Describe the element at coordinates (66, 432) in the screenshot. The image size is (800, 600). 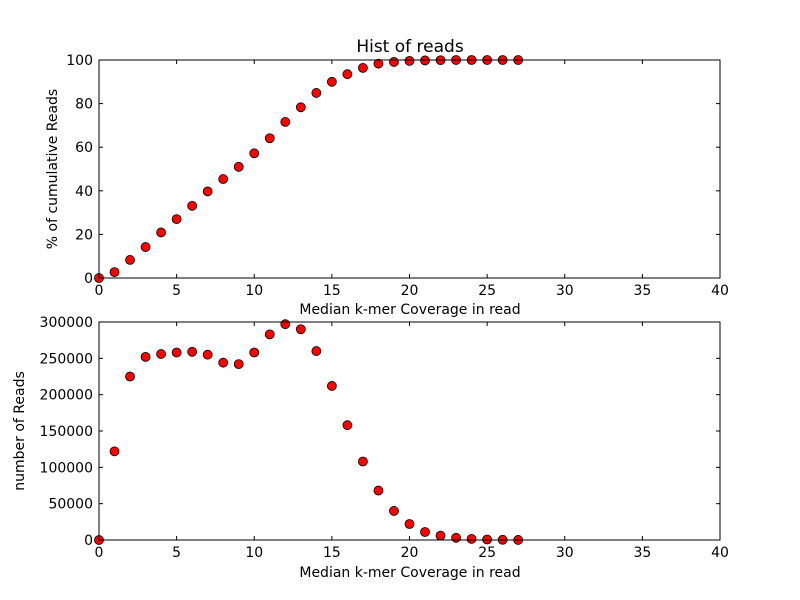
I see `y-tick-label: 150000` at that location.